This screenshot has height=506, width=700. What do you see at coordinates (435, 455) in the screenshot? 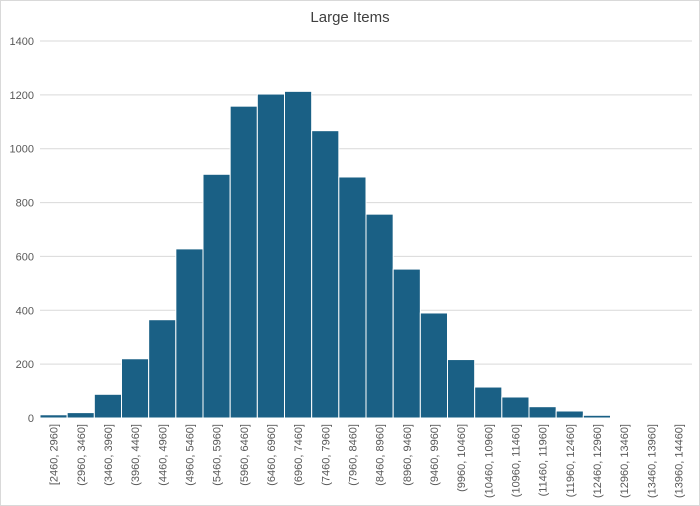
I see `x-tick-label: (9460, 9960]` at bounding box center [435, 455].